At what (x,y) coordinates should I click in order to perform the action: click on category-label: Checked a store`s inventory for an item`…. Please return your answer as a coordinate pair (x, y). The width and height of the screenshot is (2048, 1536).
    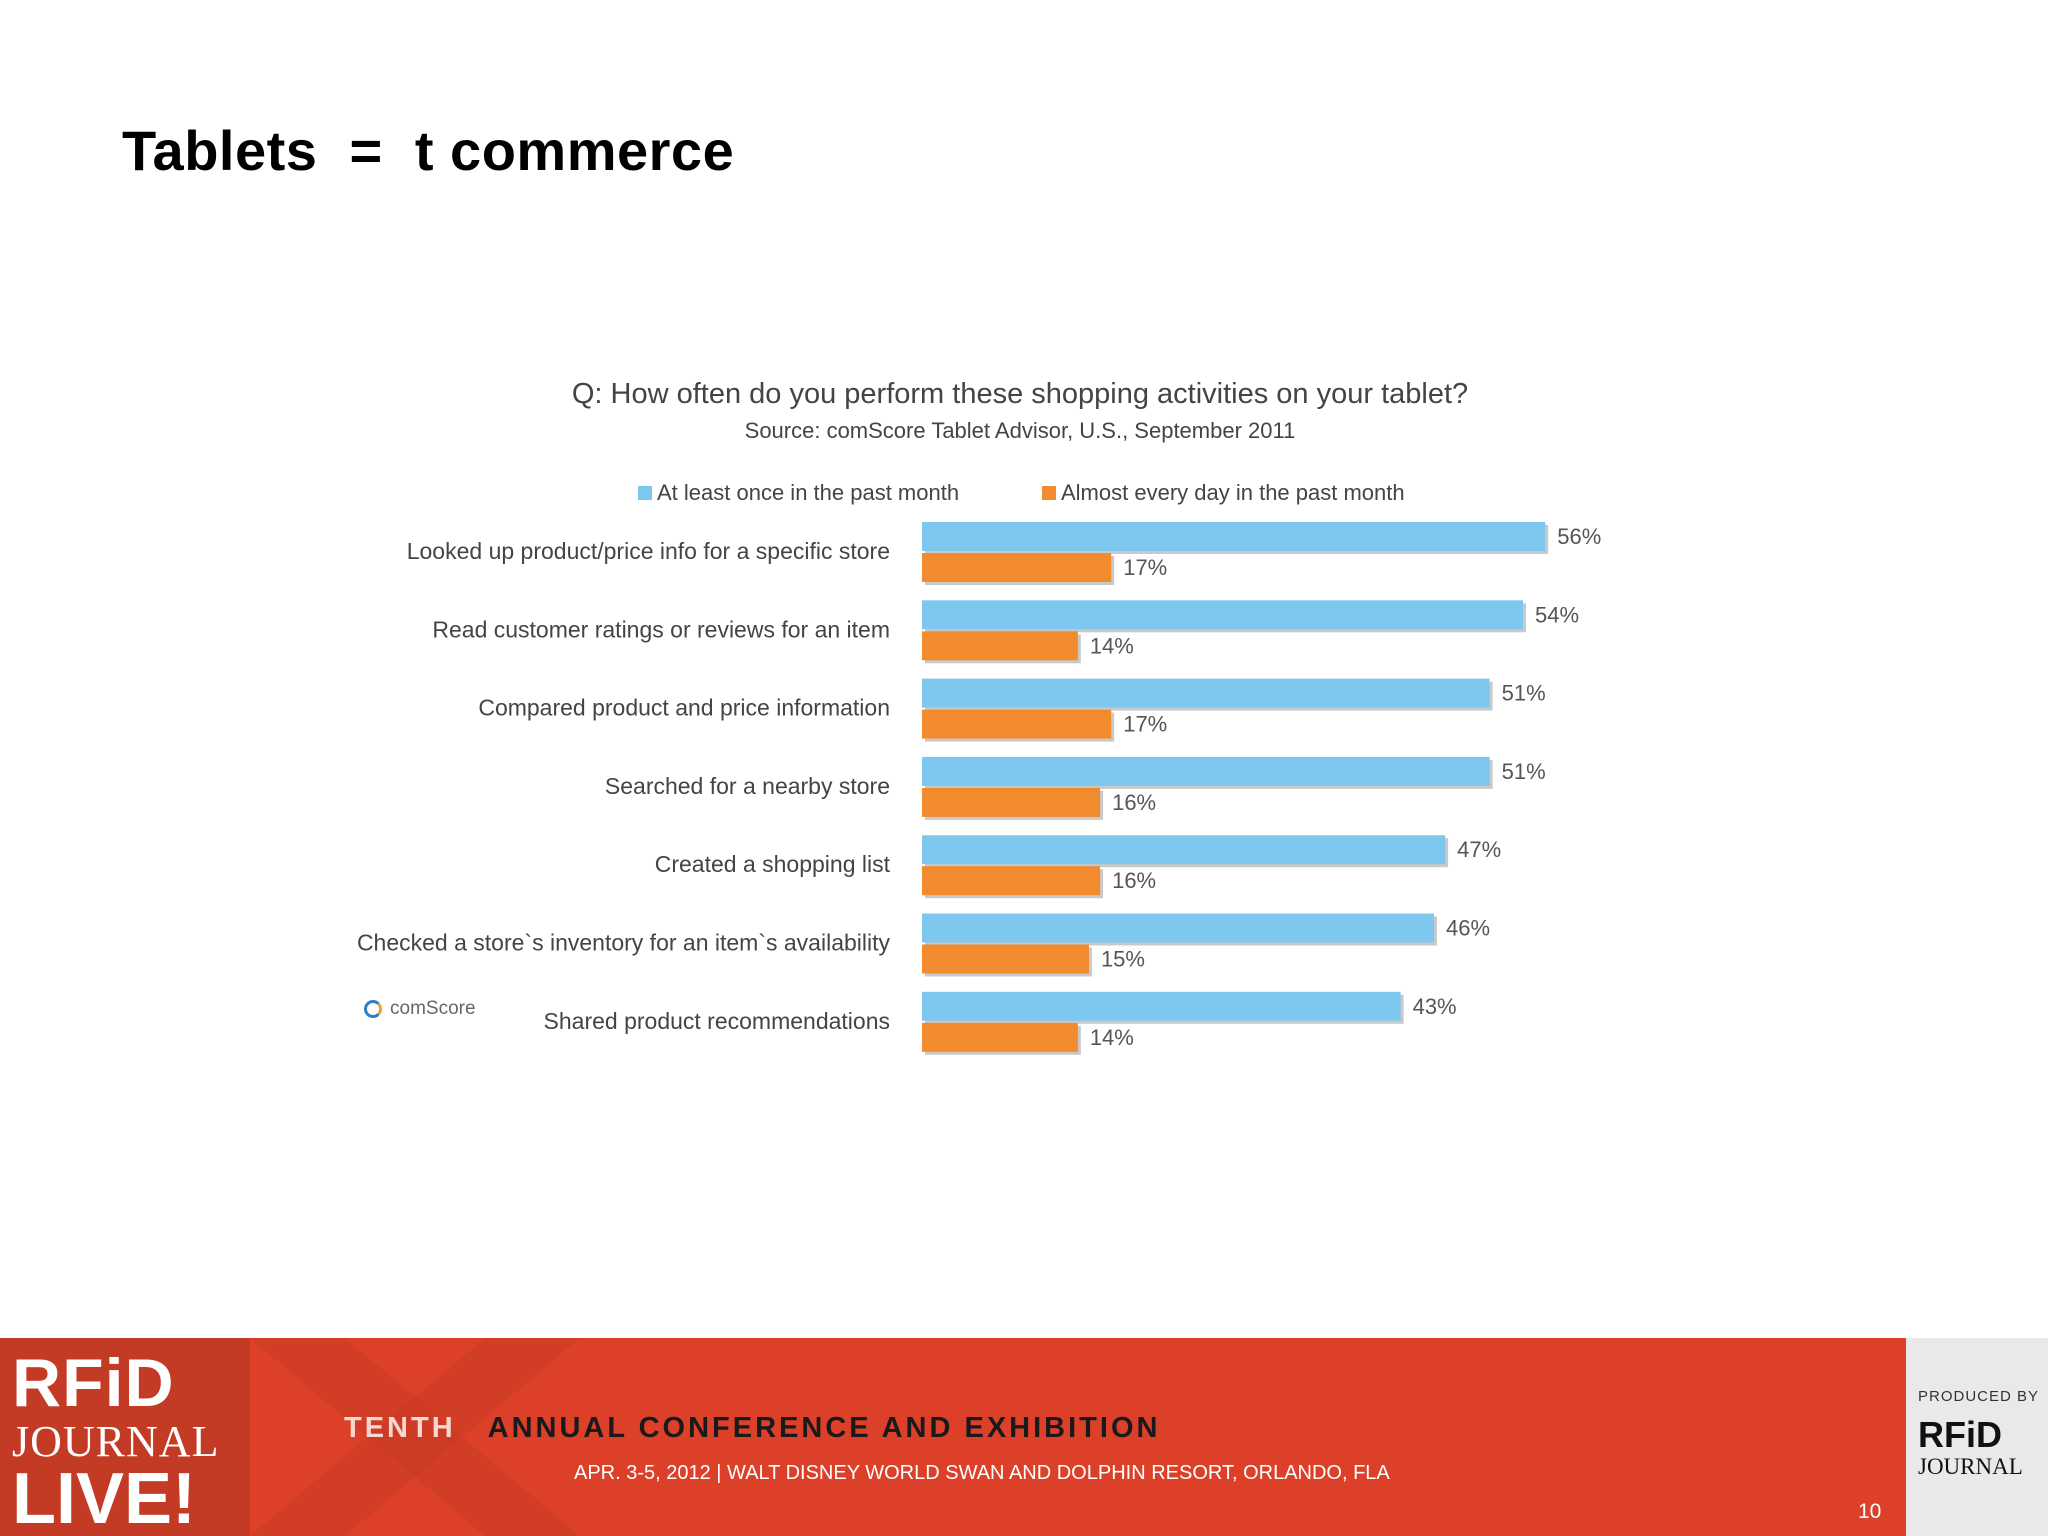
    Looking at the image, I should click on (624, 943).